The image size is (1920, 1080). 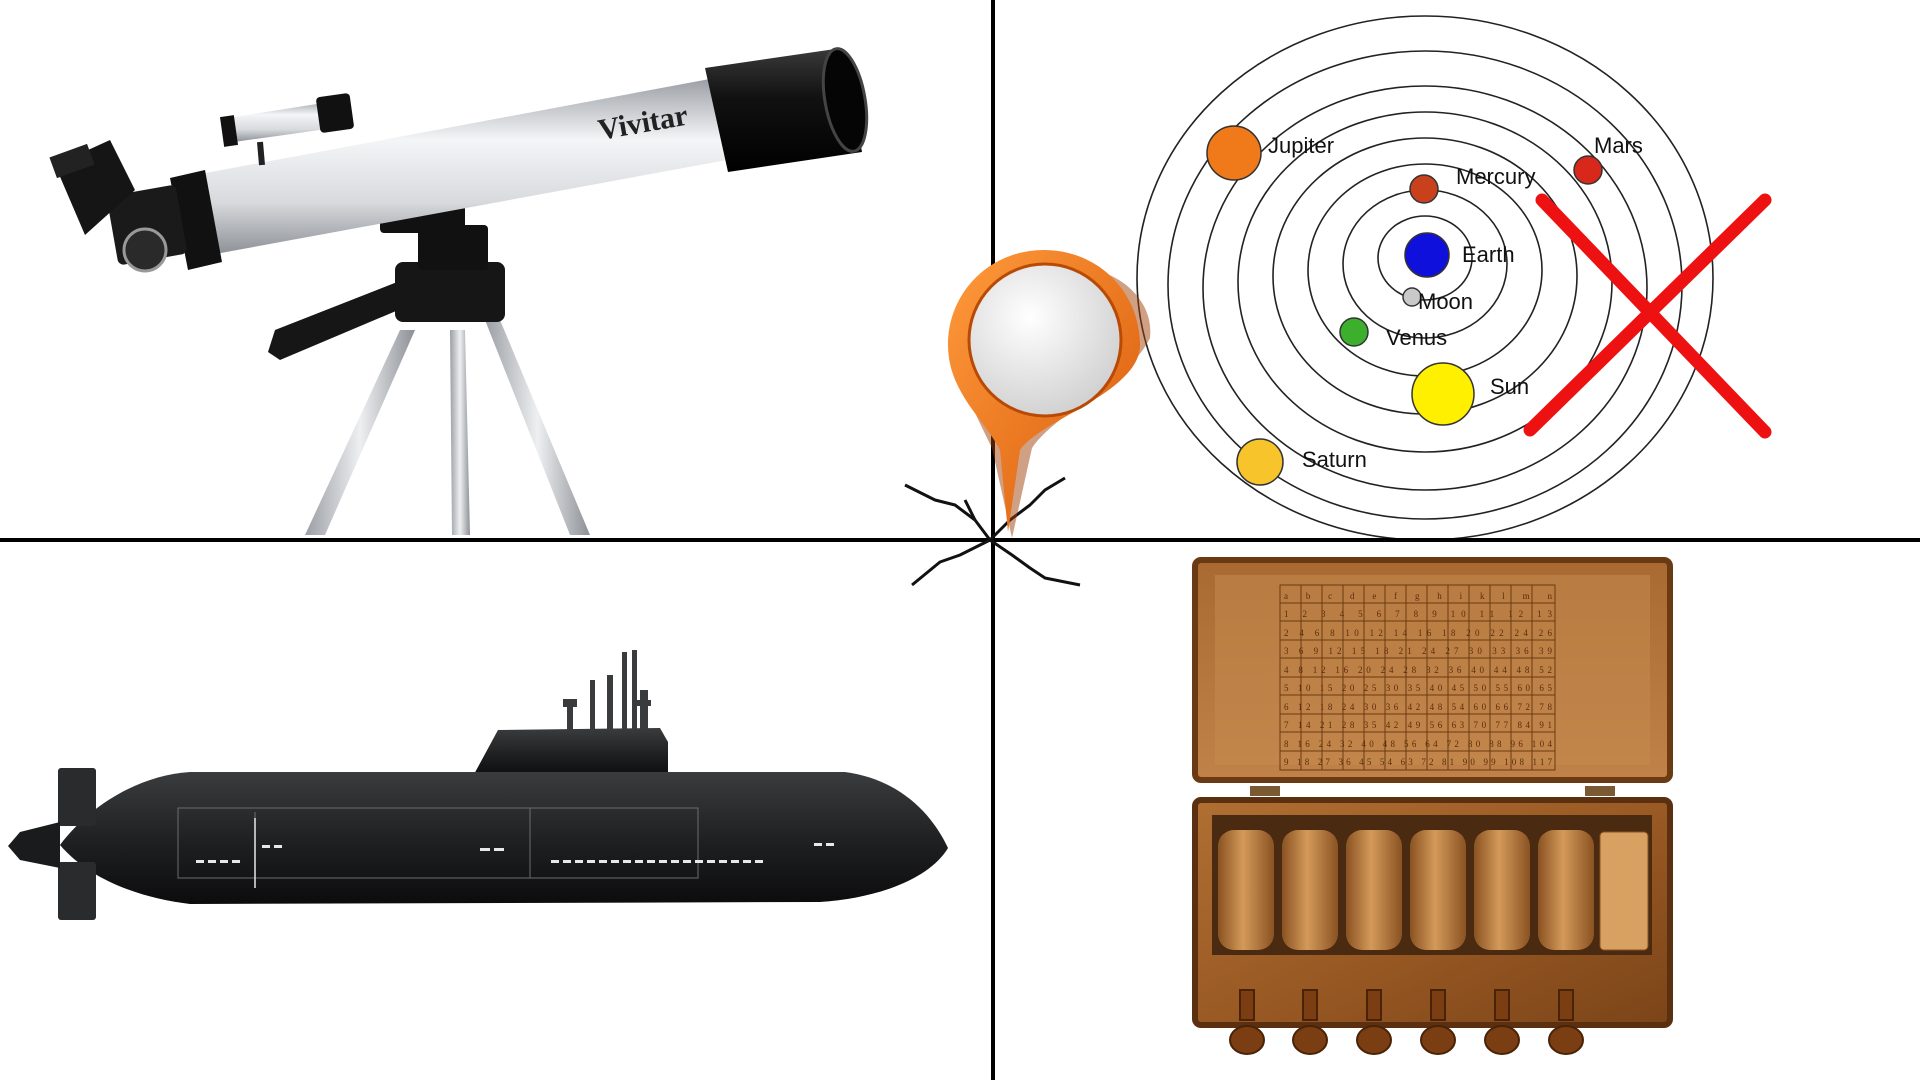 What do you see at coordinates (1495, 176) in the screenshot?
I see `planet-label: Mercury` at bounding box center [1495, 176].